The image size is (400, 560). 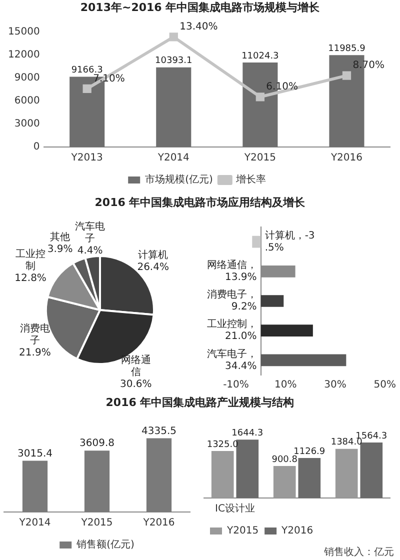 I want to click on data-label: 26.4%, so click(x=153, y=267).